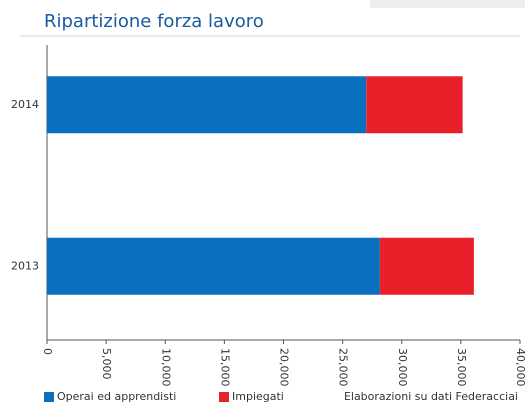 The image size is (525, 406). What do you see at coordinates (343, 367) in the screenshot?
I see `x-tick-label: 25,000` at bounding box center [343, 367].